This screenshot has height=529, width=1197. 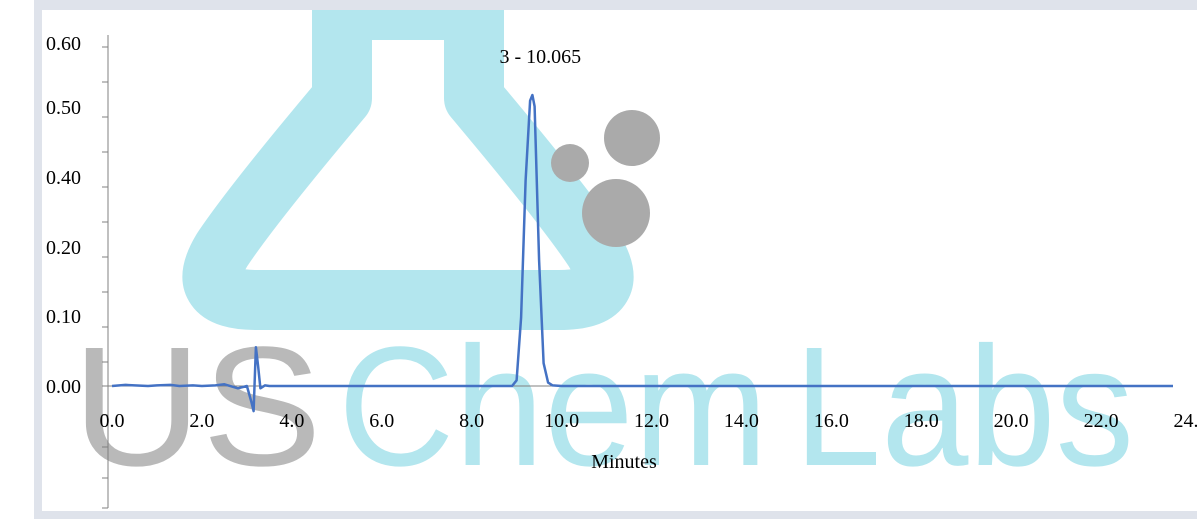 What do you see at coordinates (964, 407) in the screenshot?
I see `watermark-text-labs: Labs` at bounding box center [964, 407].